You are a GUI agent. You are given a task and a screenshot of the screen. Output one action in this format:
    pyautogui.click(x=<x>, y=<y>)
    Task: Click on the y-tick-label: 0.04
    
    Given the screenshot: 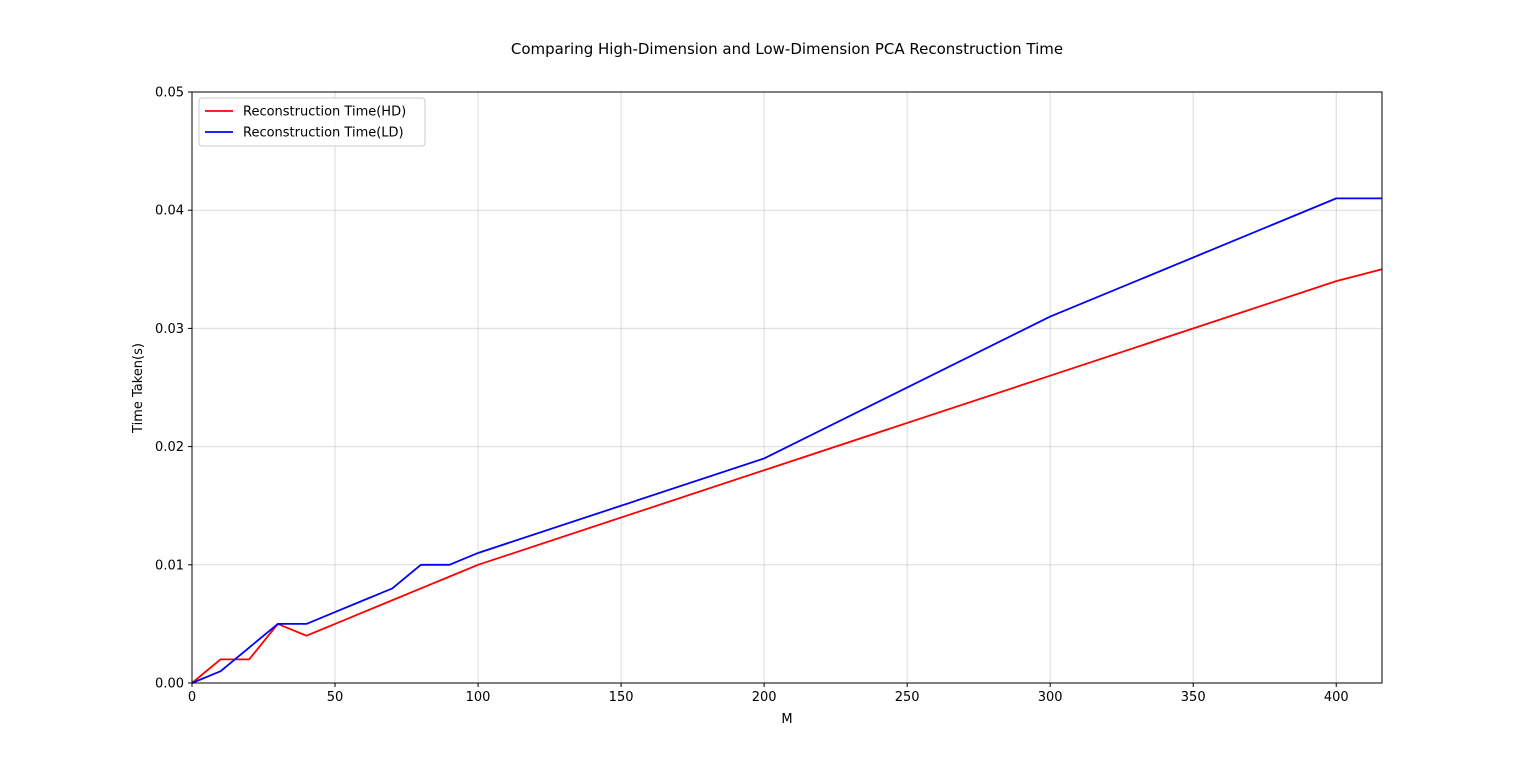 What is the action you would take?
    pyautogui.click(x=169, y=211)
    